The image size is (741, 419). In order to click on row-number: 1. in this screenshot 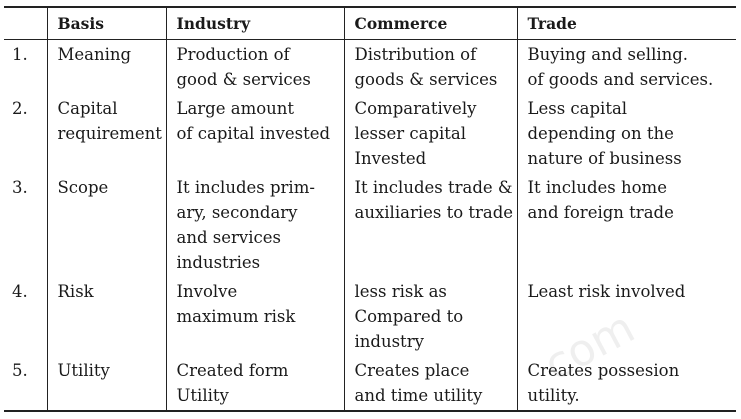, I will do `click(20, 54)`.